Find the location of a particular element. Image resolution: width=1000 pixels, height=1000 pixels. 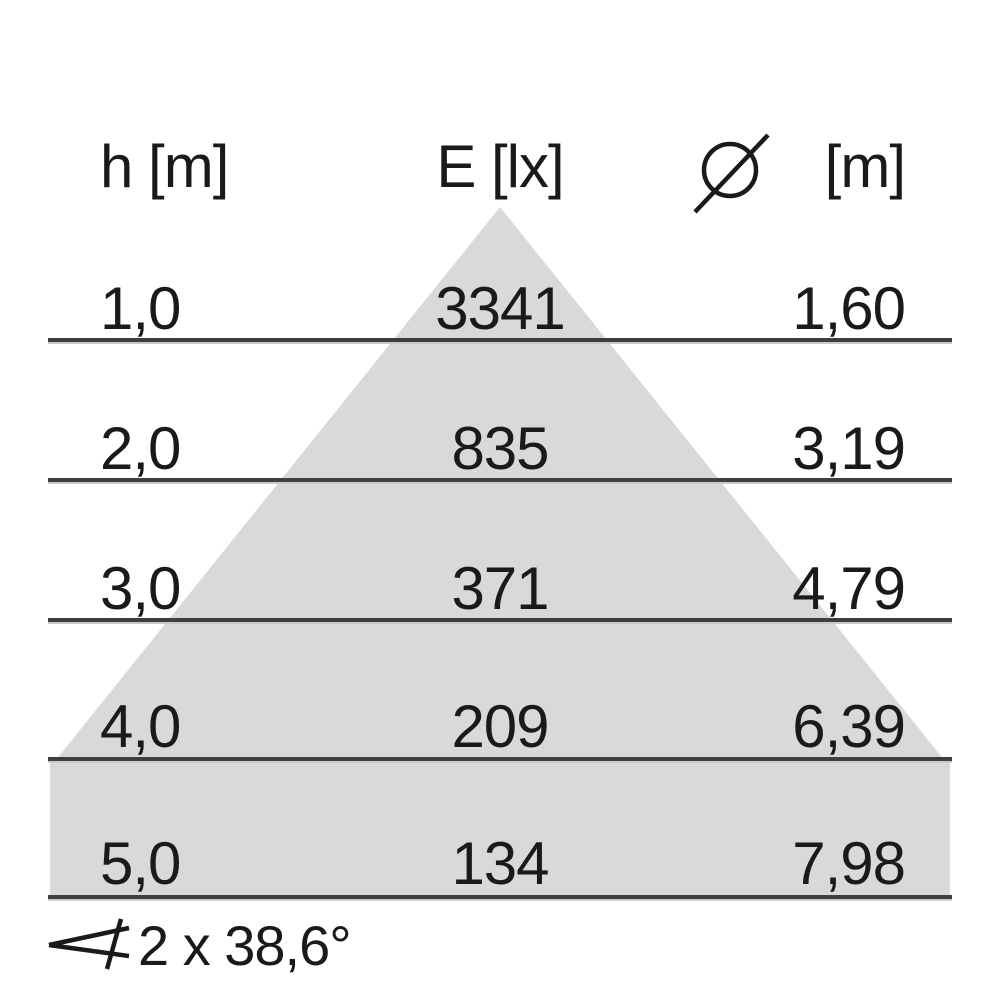

header-height: h [m] is located at coordinates (164, 166).